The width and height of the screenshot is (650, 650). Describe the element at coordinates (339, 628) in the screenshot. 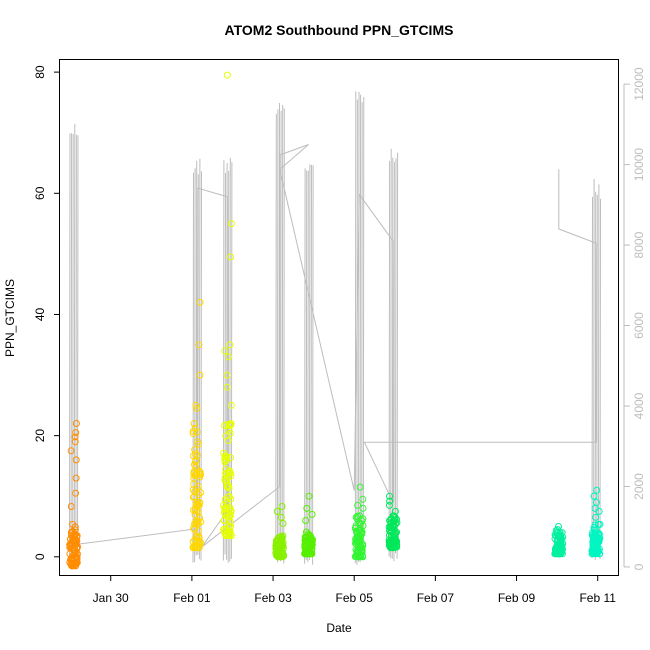

I see `x-axis-label: Date` at that location.